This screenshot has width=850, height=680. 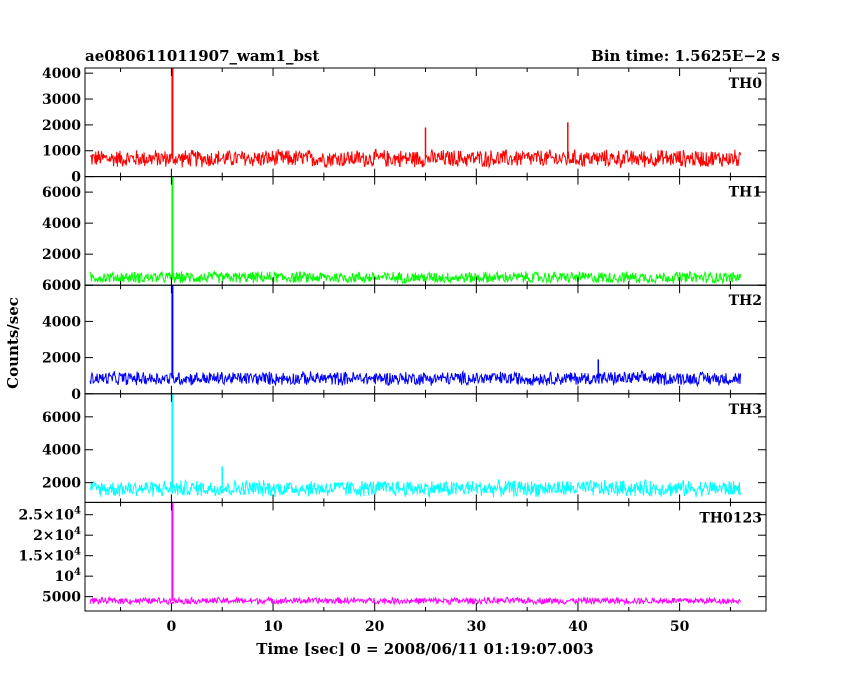 I want to click on panel-th1: 0 2000 4000 6000 TH1, so click(x=404, y=235).